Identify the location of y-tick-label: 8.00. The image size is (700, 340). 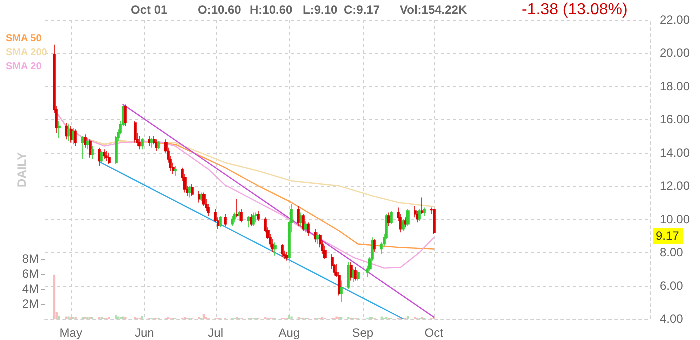
(672, 253).